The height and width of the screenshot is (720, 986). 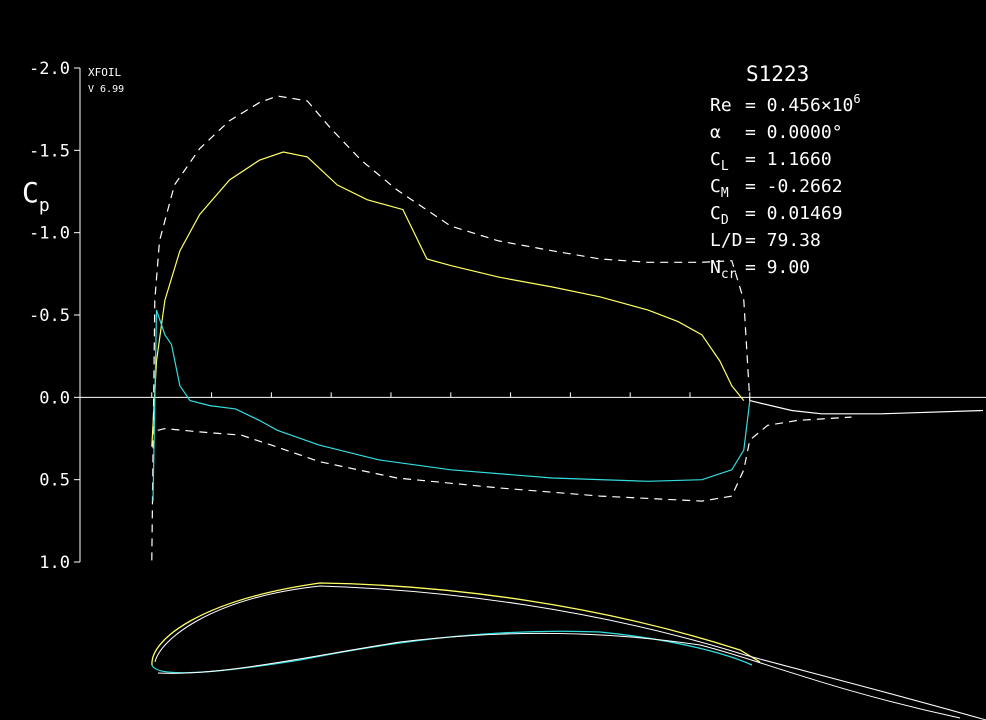 I want to click on param-label: CD, so click(x=719, y=215).